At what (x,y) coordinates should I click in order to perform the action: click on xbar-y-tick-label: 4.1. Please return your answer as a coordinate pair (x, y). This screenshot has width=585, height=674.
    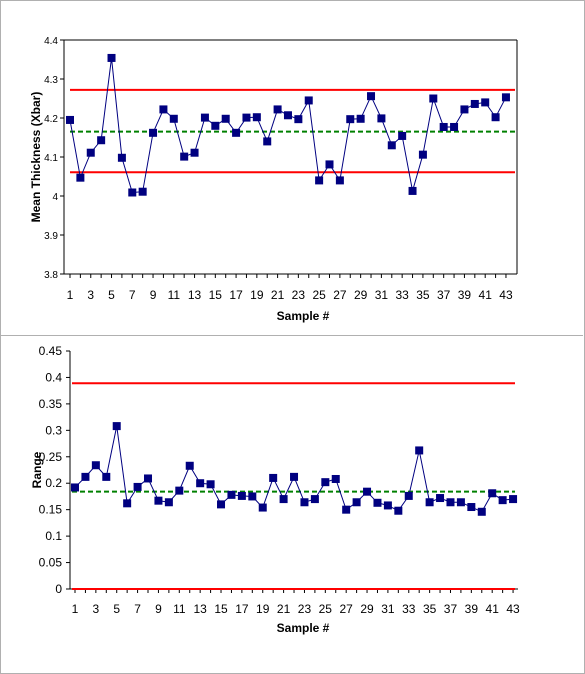
    Looking at the image, I should click on (51, 158).